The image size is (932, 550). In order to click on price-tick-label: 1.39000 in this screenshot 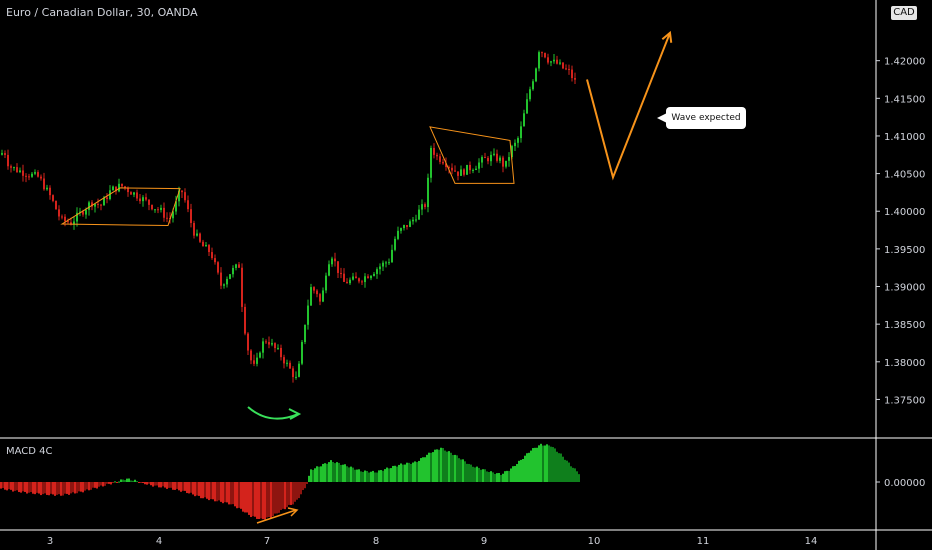, I will do `click(904, 288)`.